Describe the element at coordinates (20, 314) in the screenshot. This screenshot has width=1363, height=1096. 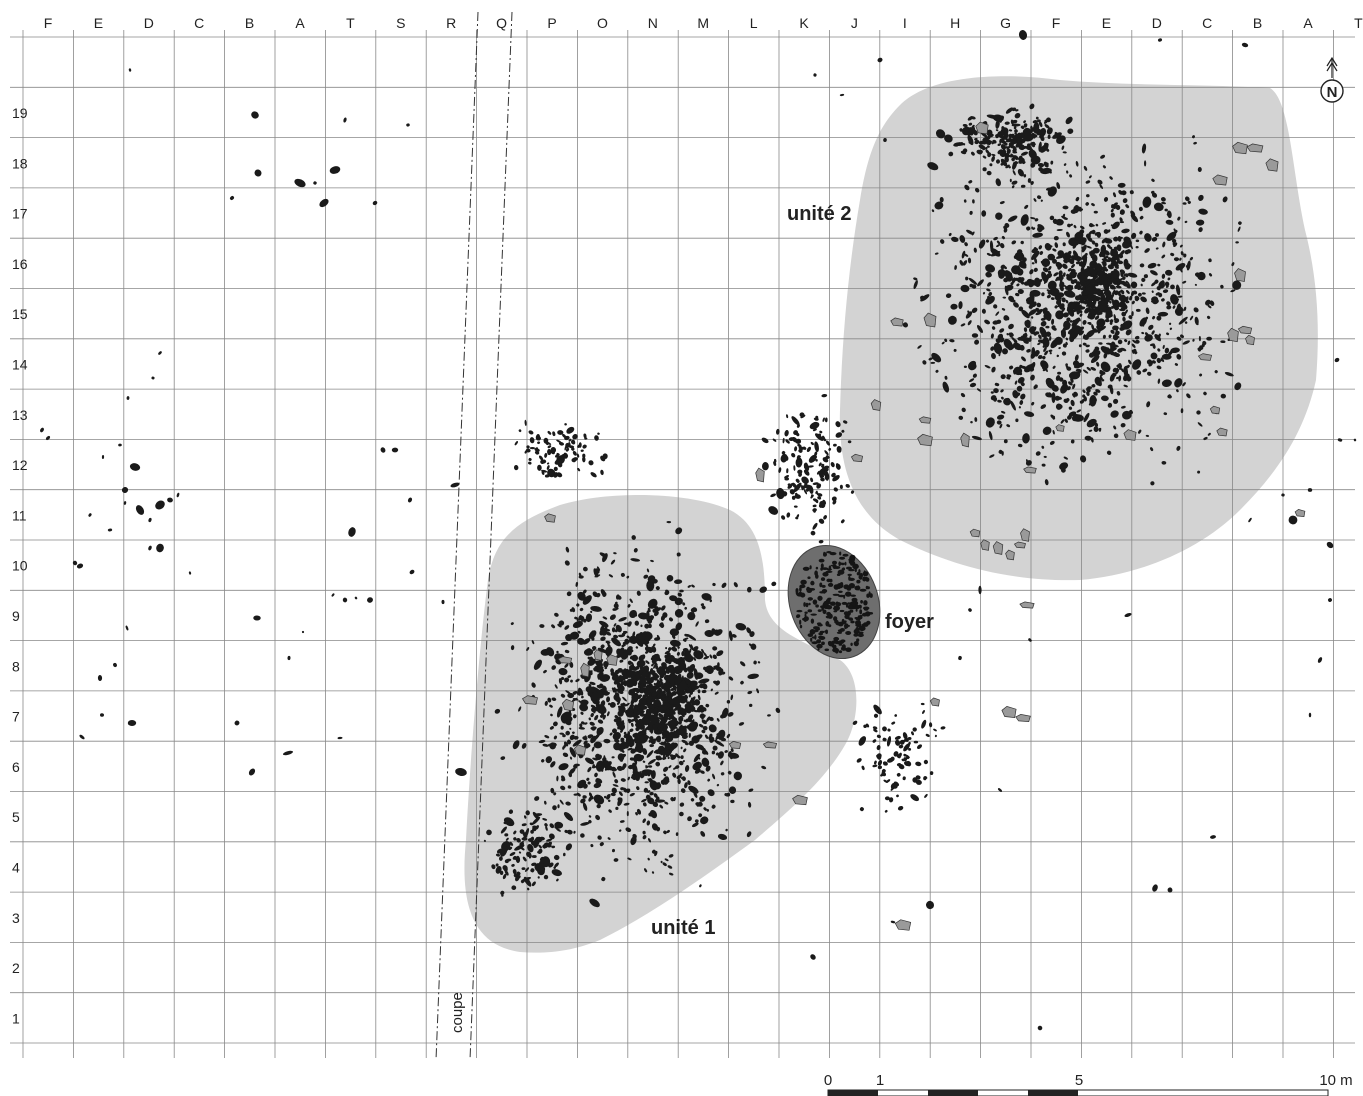
I see `row-label: 15` at that location.